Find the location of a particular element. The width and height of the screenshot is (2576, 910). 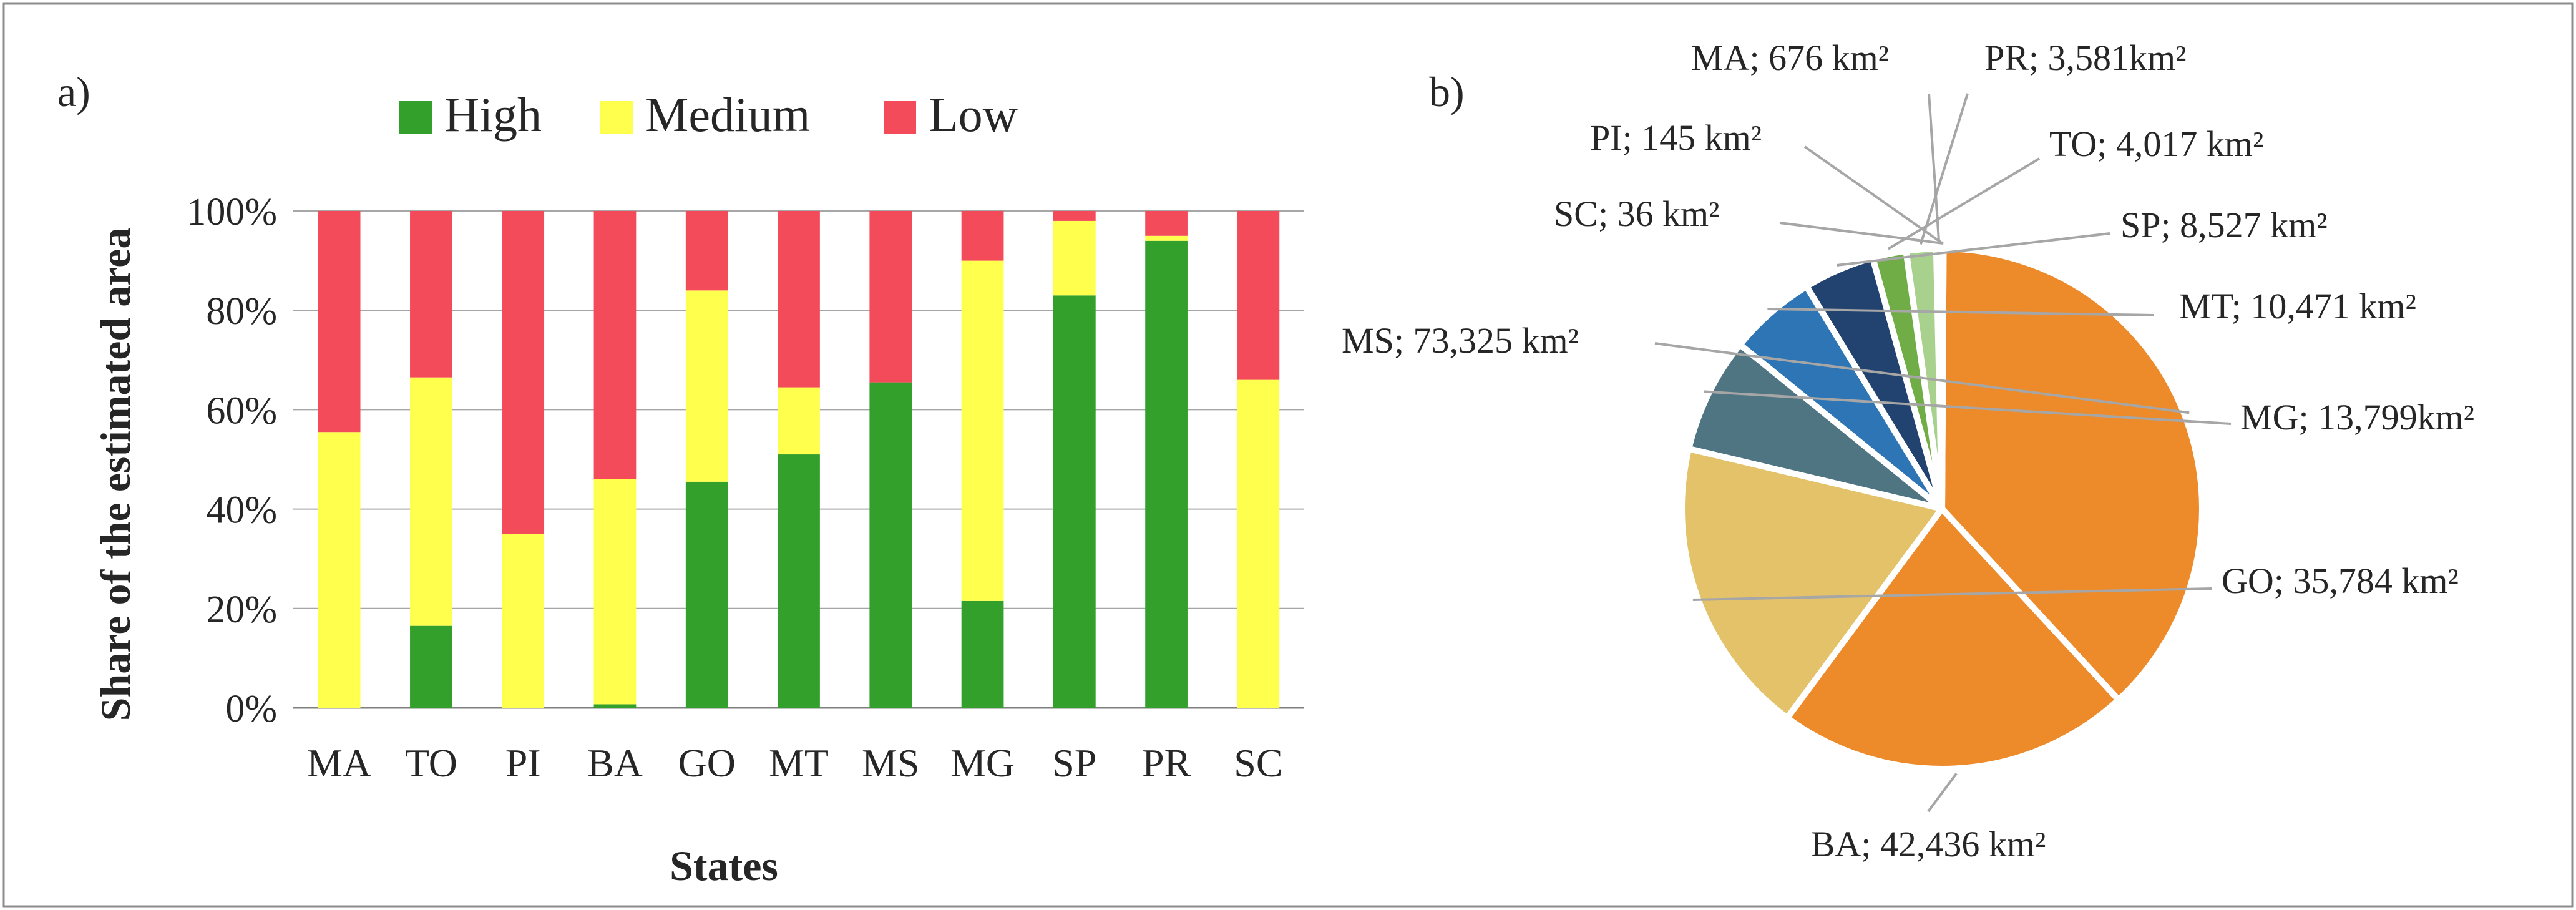

leader-line-ms is located at coordinates (1922, 378).